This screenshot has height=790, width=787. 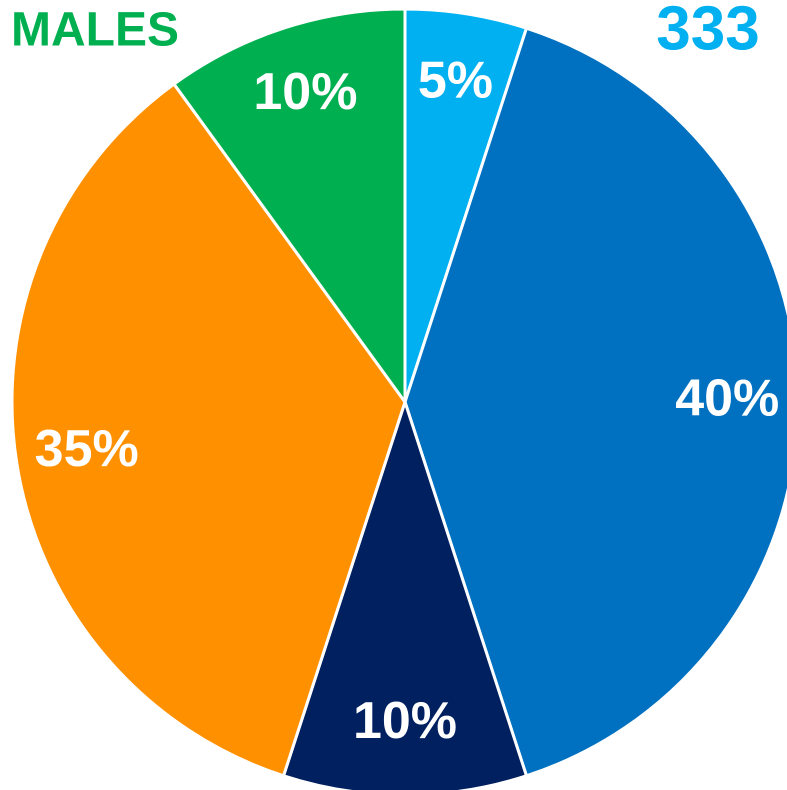 I want to click on annotation: MALES, so click(x=95, y=30).